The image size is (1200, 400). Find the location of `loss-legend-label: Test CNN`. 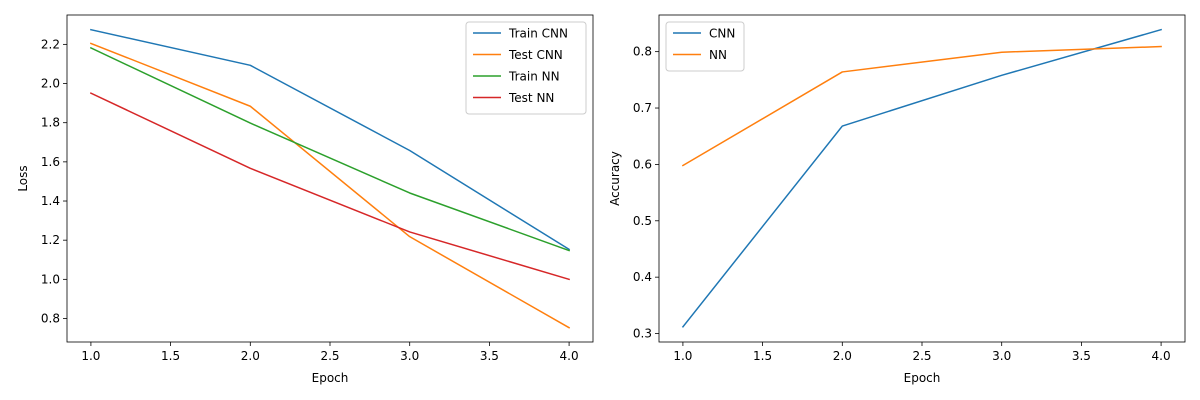

loss-legend-label: Test CNN is located at coordinates (535, 55).